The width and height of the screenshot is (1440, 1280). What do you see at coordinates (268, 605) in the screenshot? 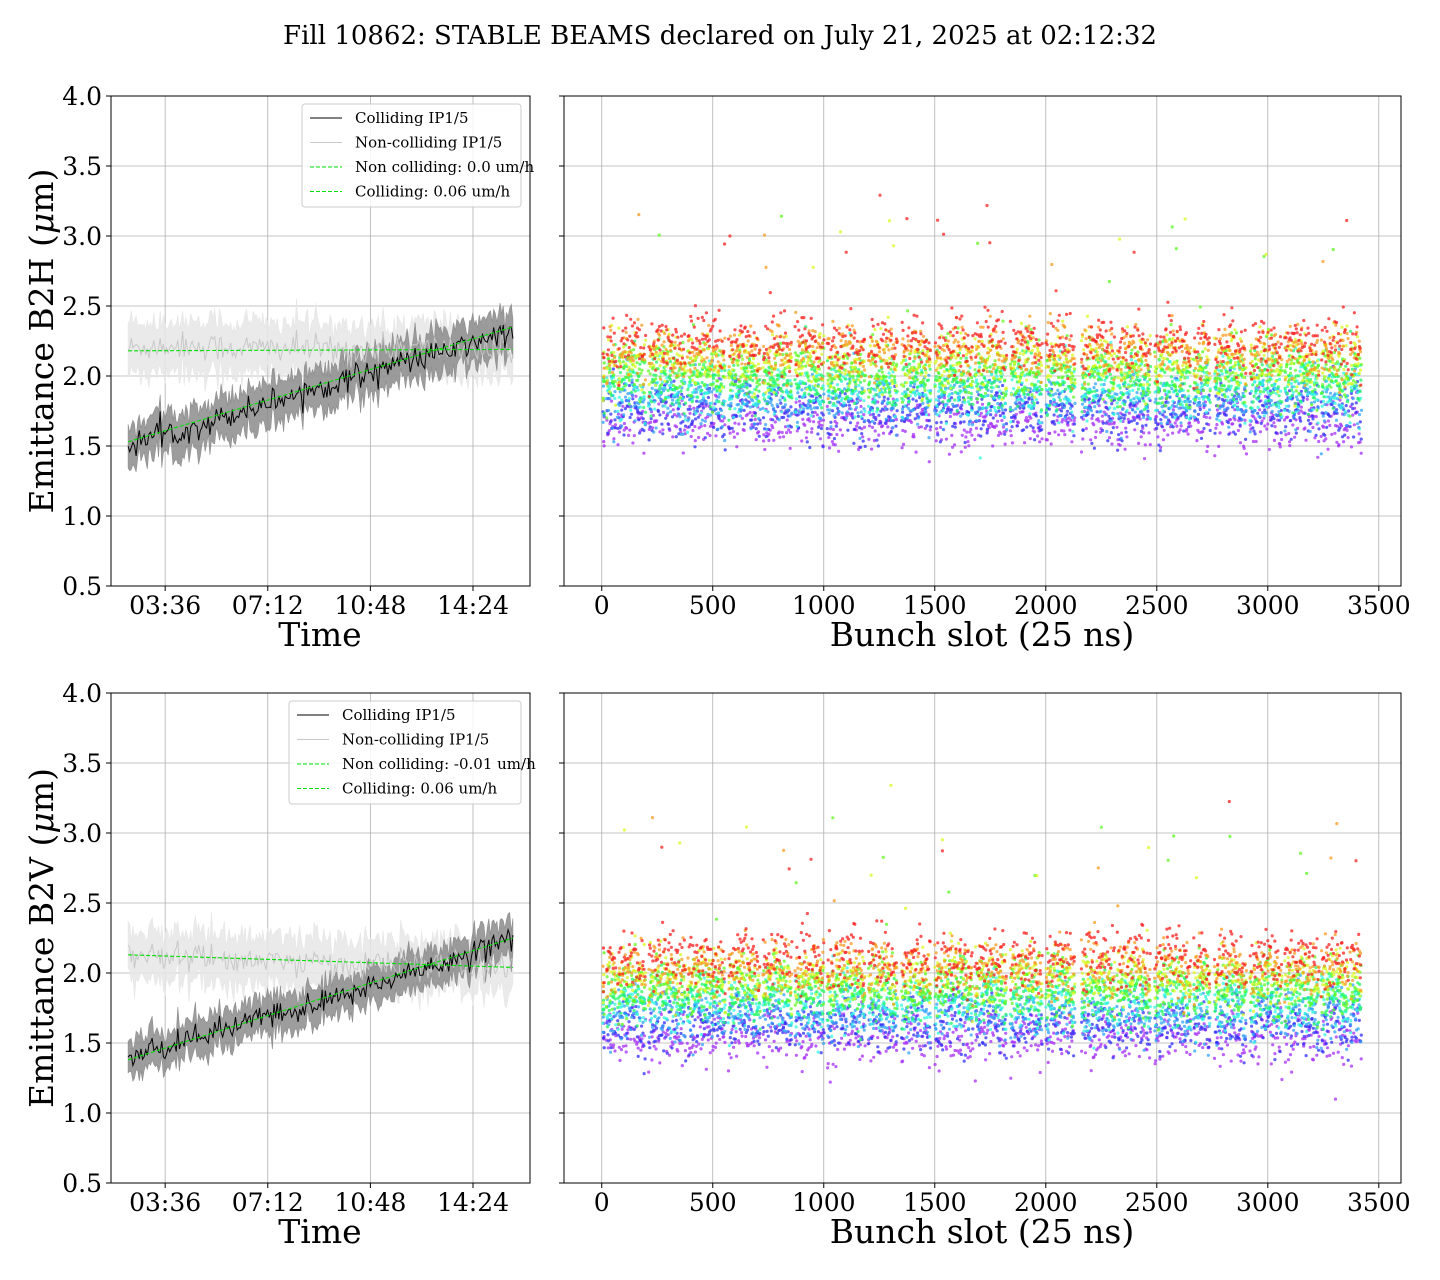
I see `x-tick-label: 07:12` at bounding box center [268, 605].